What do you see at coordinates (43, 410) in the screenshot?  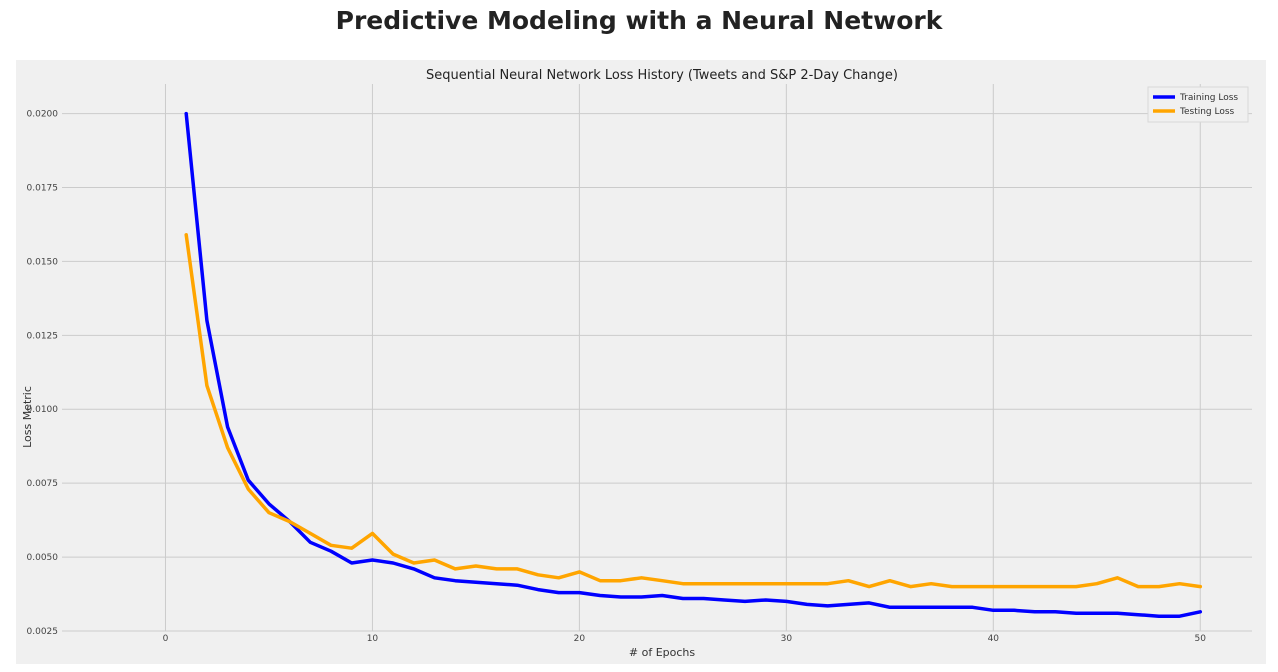 I see `y-tick-label: 0.0100` at bounding box center [43, 410].